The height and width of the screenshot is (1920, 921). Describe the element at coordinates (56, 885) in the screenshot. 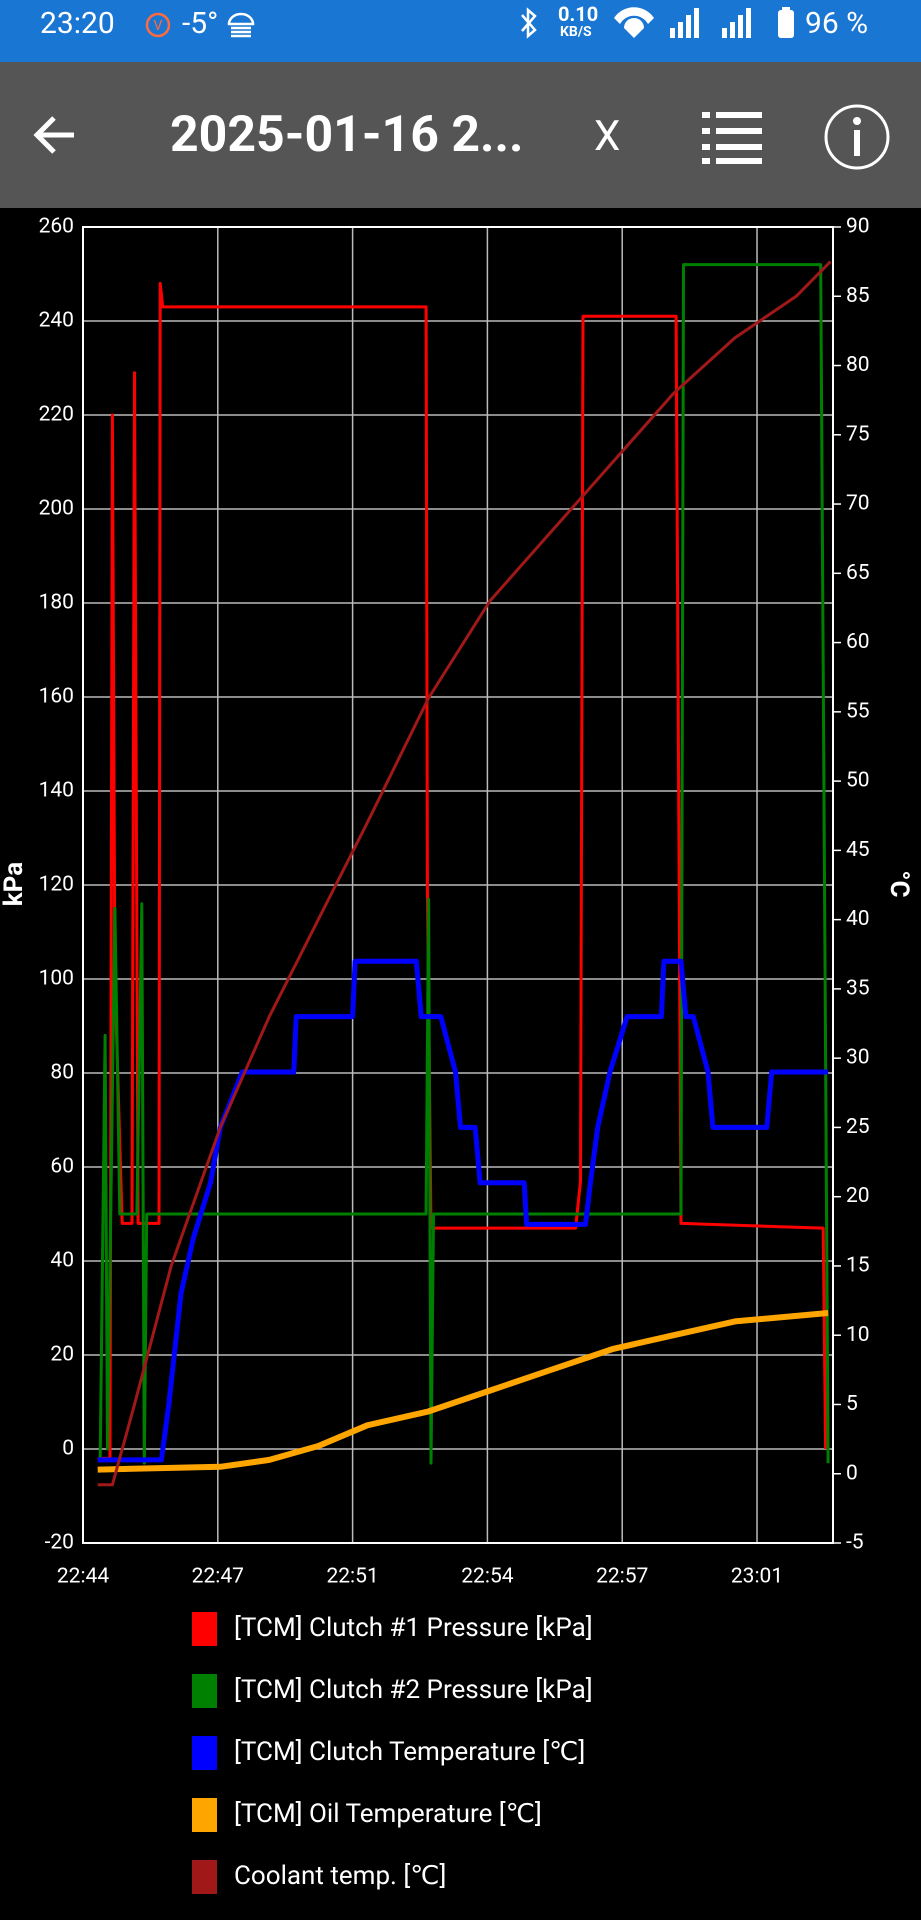

I see `y-tick-label: 120` at that location.